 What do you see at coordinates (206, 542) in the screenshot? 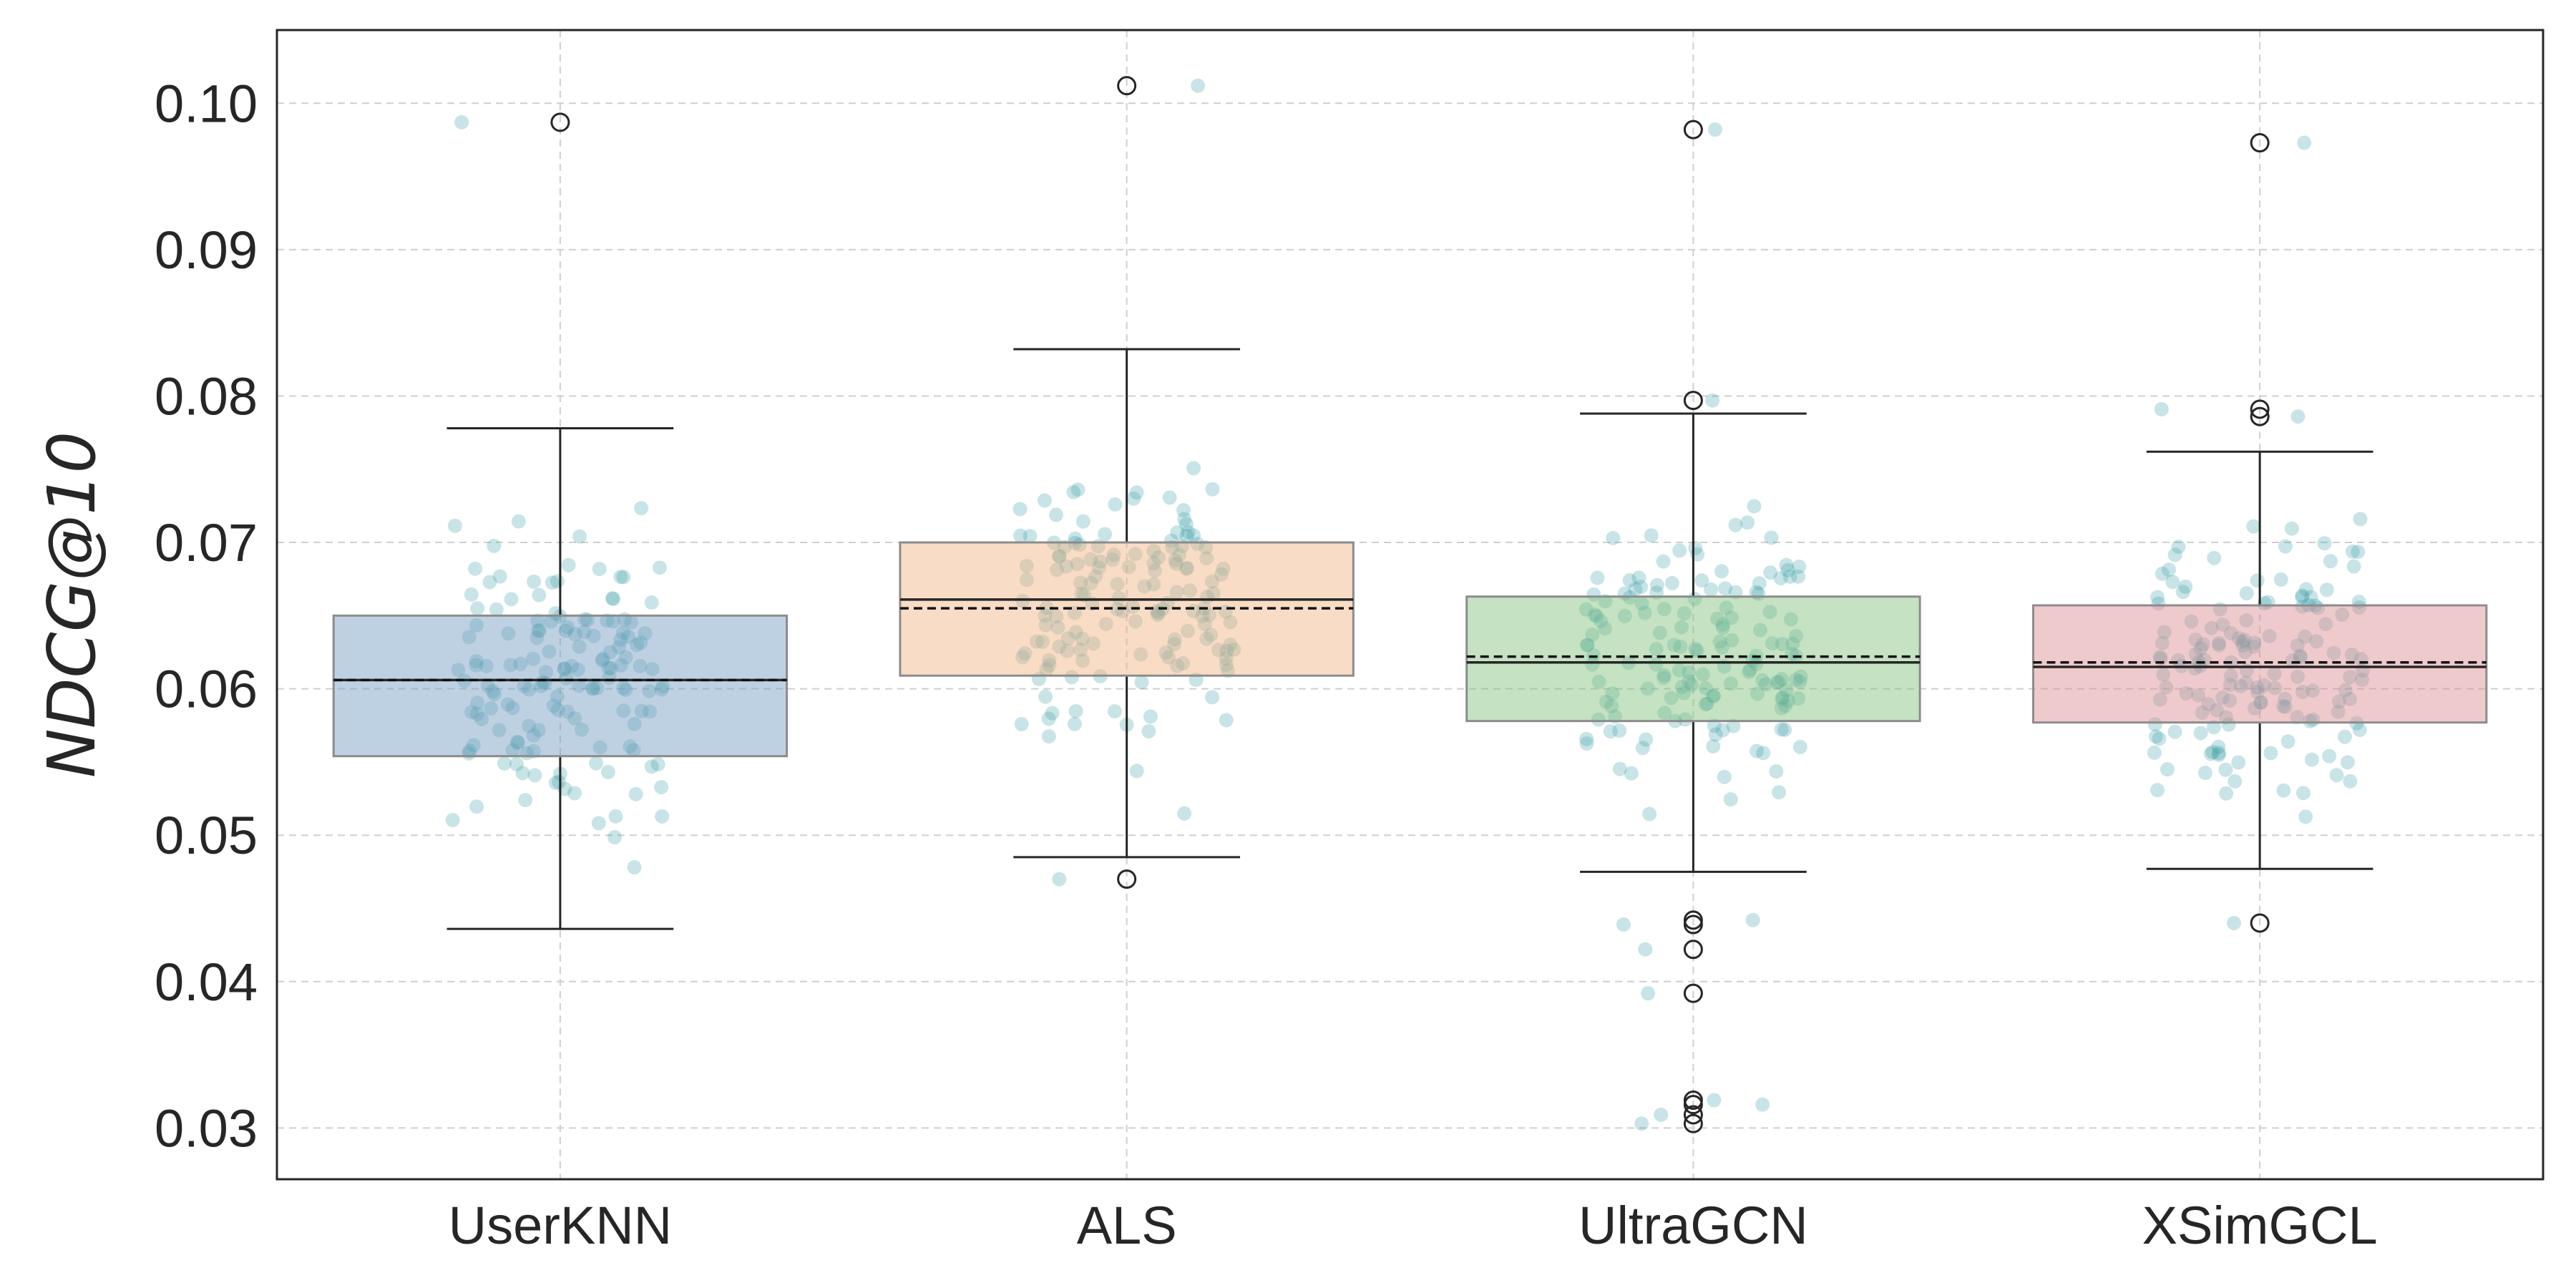
I see `y-tick-label: 0.07` at bounding box center [206, 542].